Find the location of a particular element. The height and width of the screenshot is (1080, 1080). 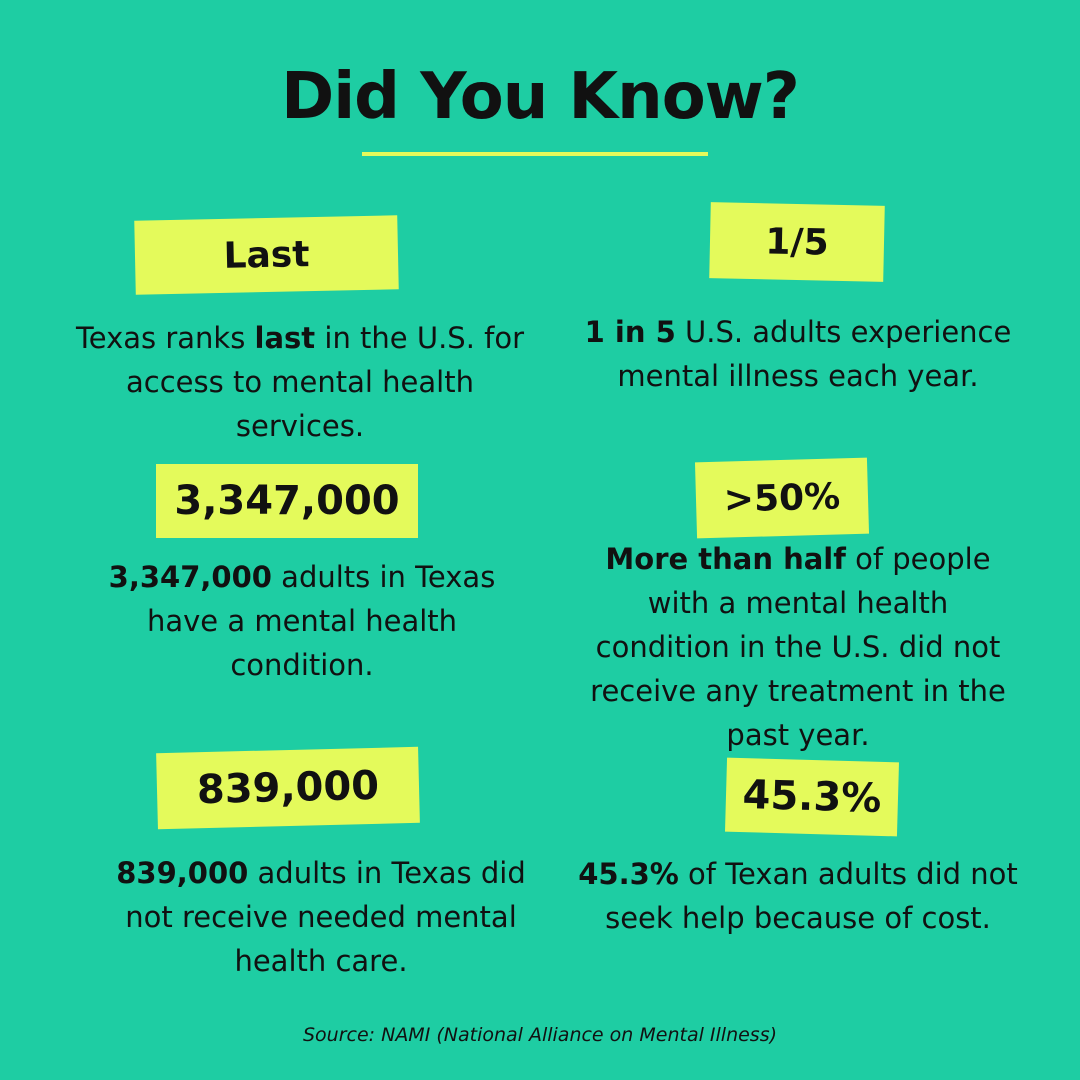

fact-tag-label: 3,347,000 is located at coordinates (287, 501).